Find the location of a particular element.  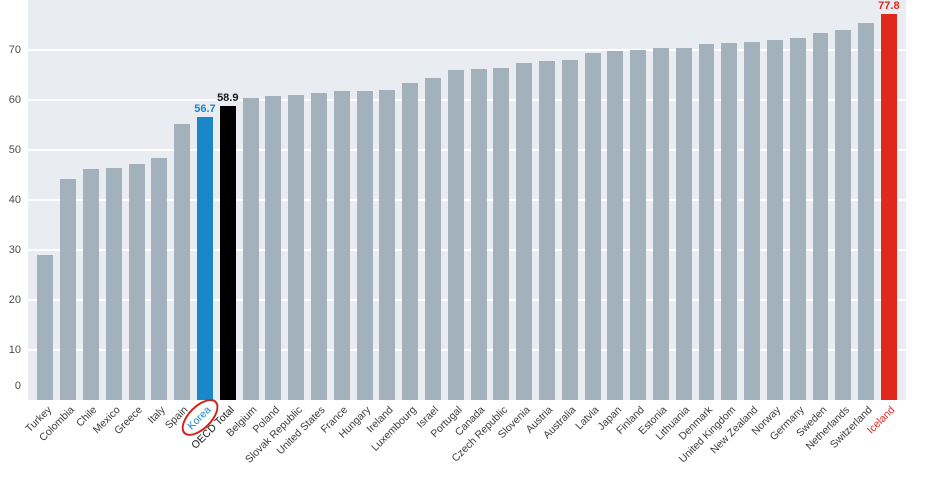

y-tick-label-0: 0 is located at coordinates (17, 386).